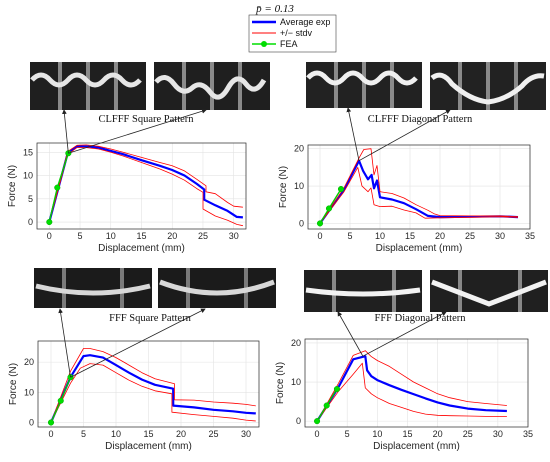 This screenshot has width=550, height=462. What do you see at coordinates (528, 434) in the screenshot?
I see `x-tick-label: 35` at bounding box center [528, 434].